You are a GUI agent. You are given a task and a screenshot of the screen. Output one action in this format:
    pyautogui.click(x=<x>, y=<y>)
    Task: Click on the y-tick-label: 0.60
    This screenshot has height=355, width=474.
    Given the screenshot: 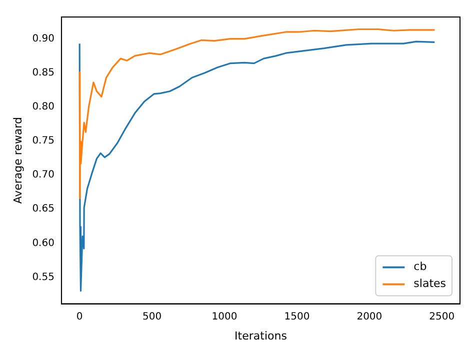 What is the action you would take?
    pyautogui.click(x=43, y=243)
    